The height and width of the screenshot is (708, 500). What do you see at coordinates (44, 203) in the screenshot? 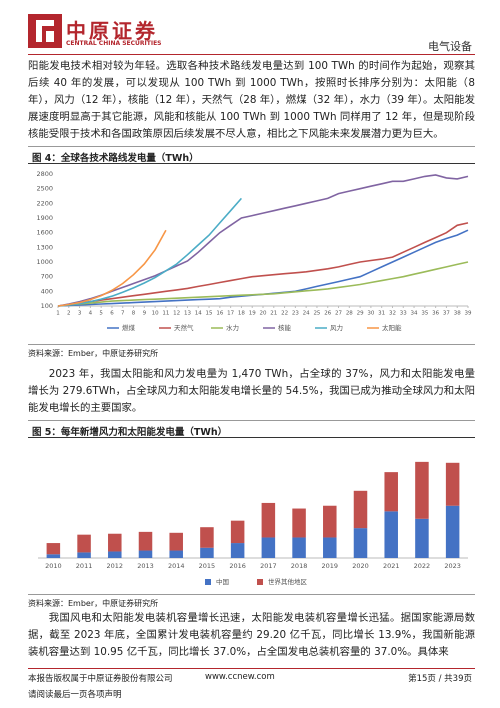
I see `y-tick-label: 2200` at bounding box center [44, 203].